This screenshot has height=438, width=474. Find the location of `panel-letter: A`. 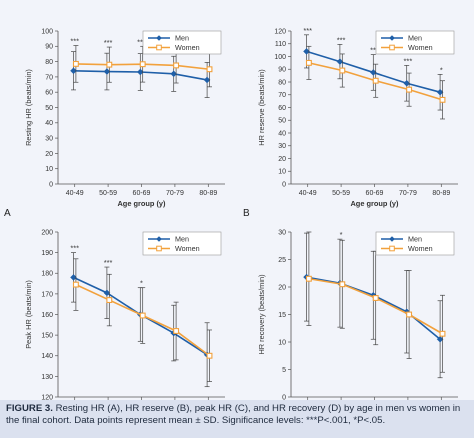

panel-letter: A is located at coordinates (7, 213).